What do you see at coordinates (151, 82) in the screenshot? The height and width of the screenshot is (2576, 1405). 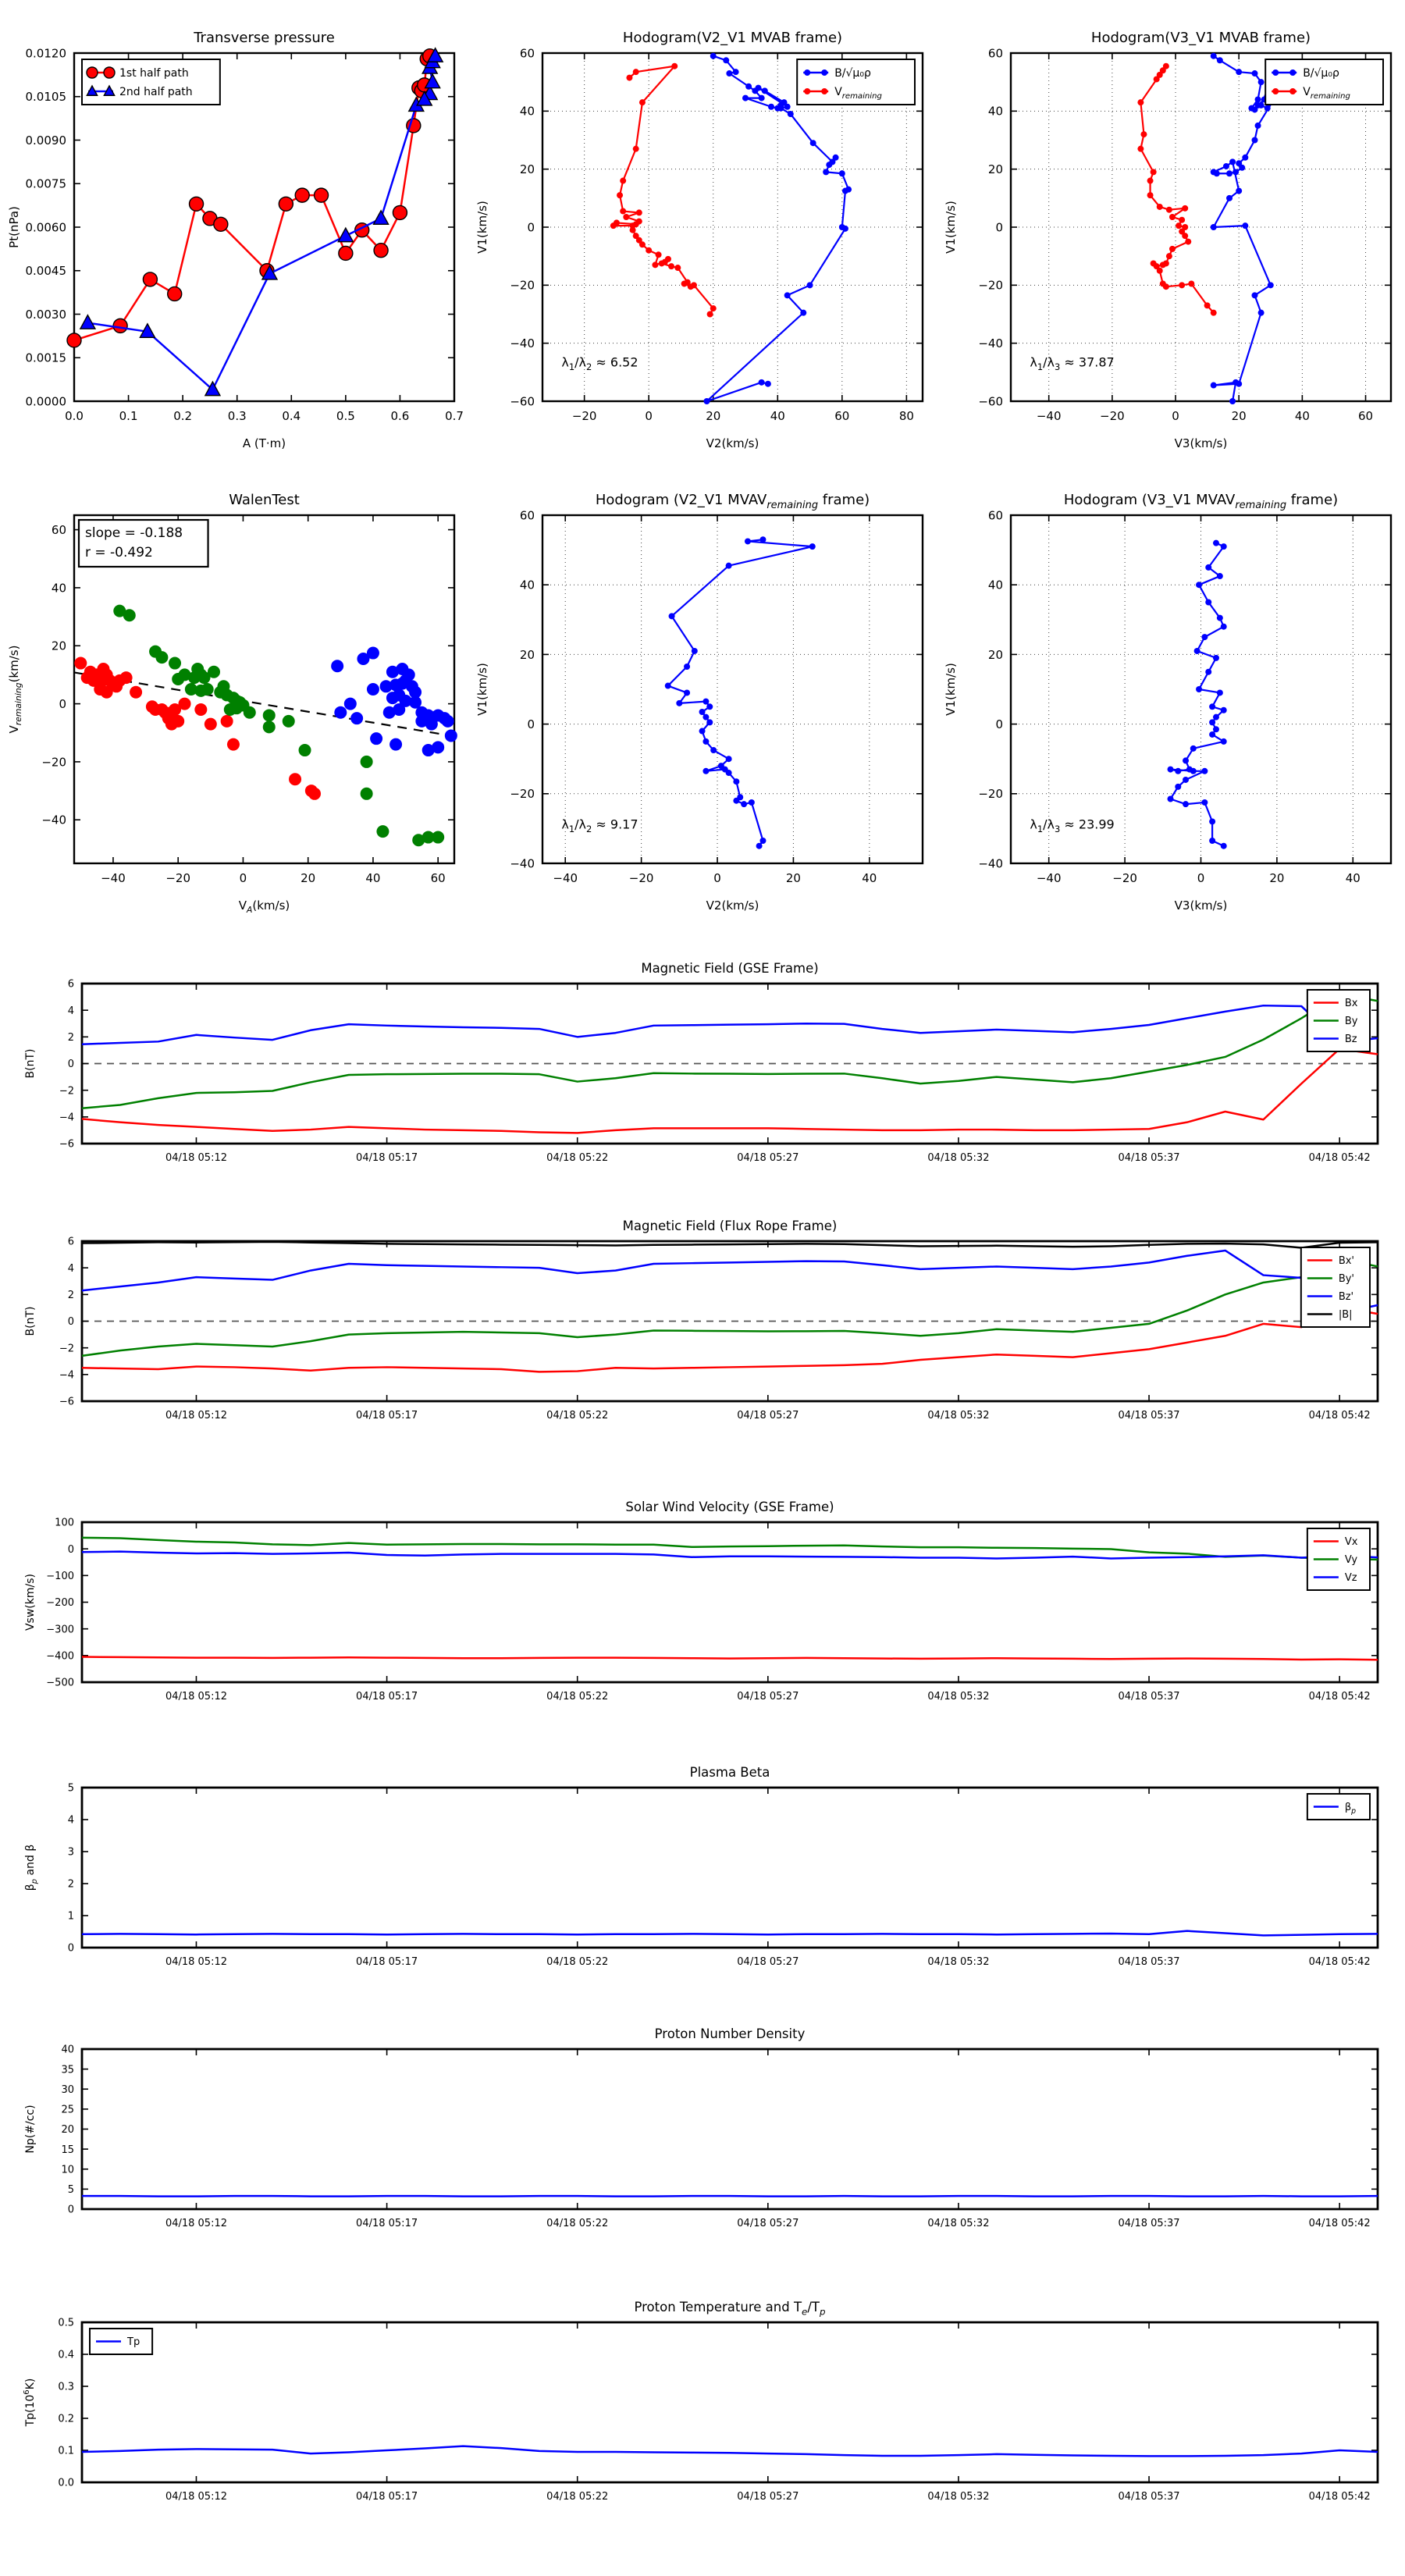 I see `legend: 1st half path 2nd half path` at bounding box center [151, 82].